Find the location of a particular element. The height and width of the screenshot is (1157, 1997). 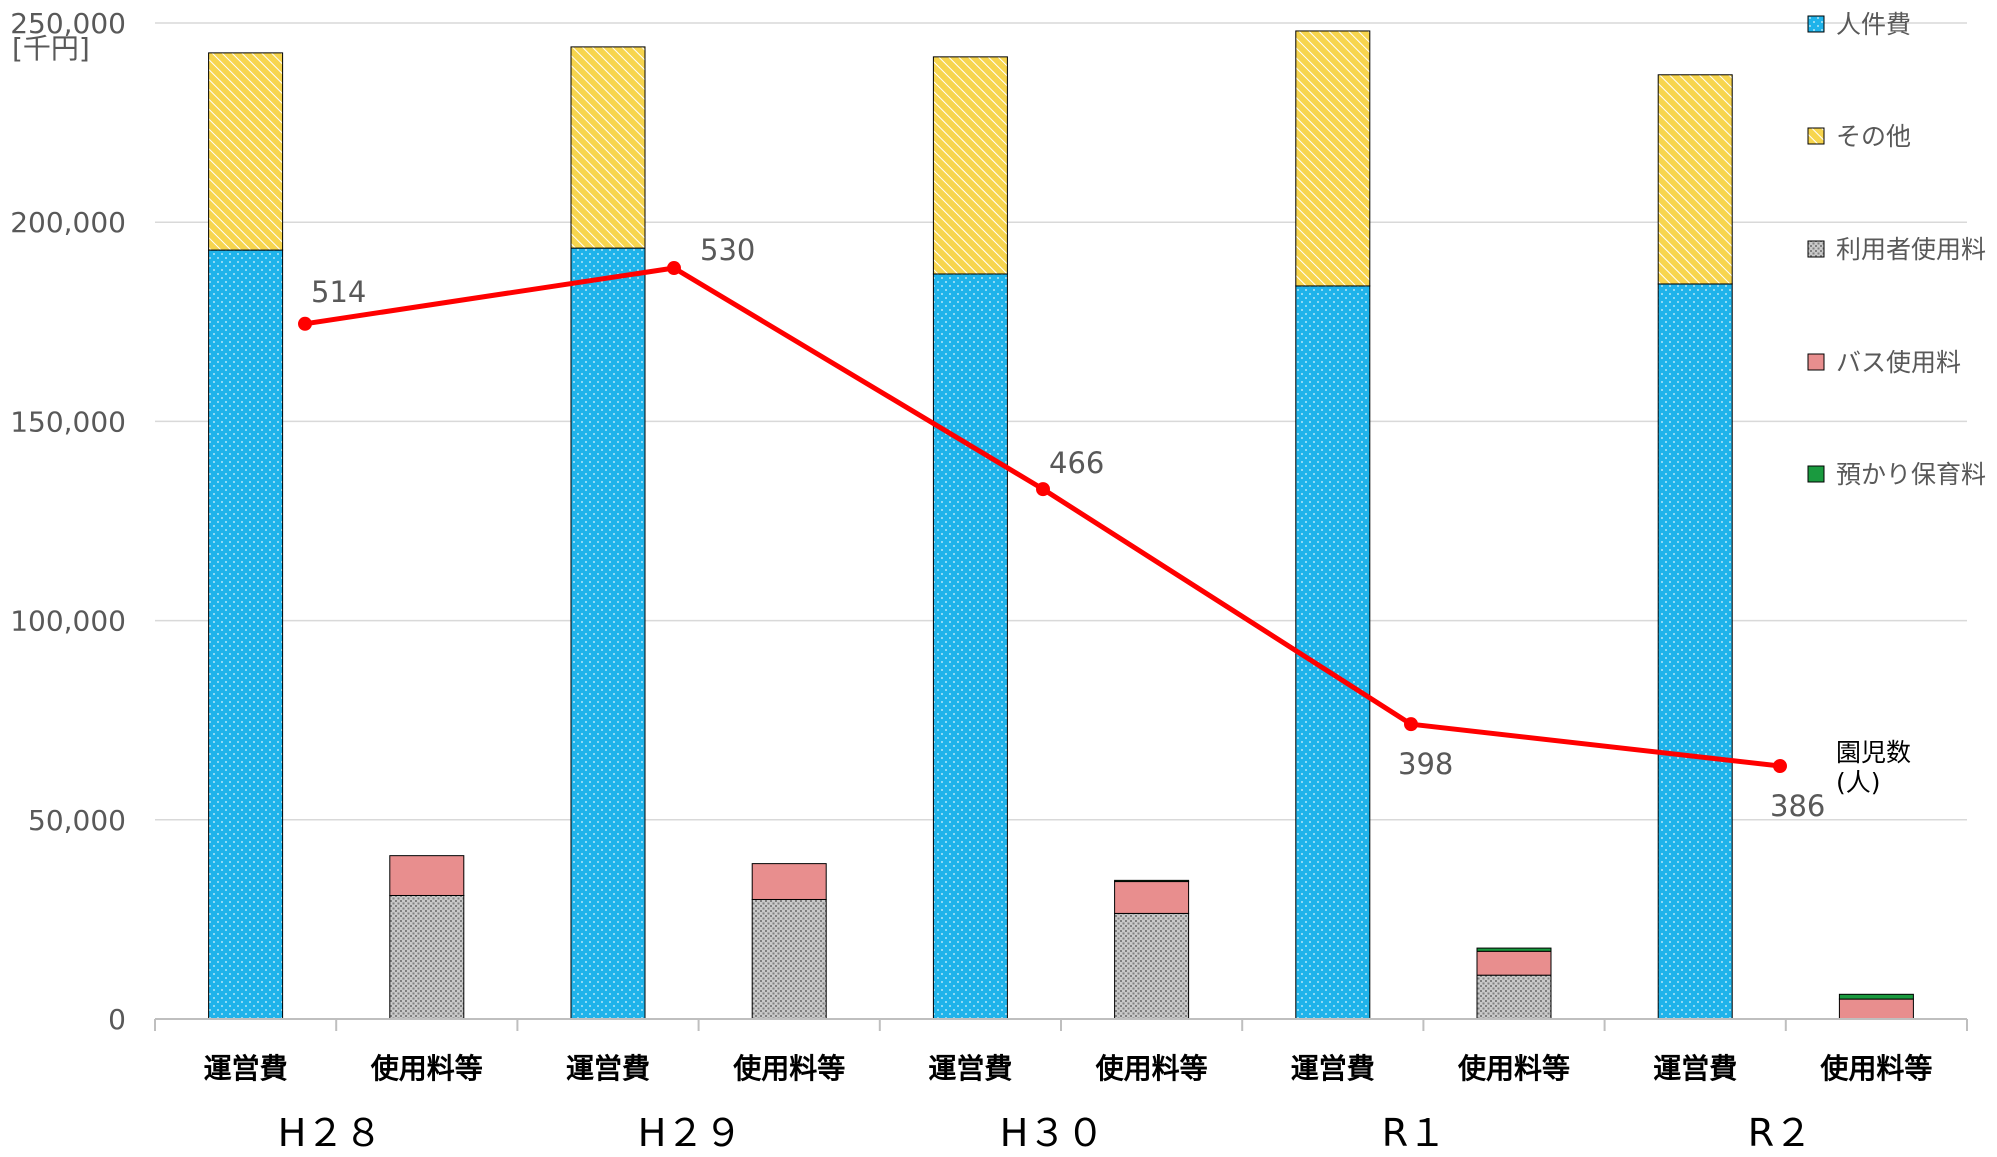

year-label: H２８ is located at coordinates (330, 1133).